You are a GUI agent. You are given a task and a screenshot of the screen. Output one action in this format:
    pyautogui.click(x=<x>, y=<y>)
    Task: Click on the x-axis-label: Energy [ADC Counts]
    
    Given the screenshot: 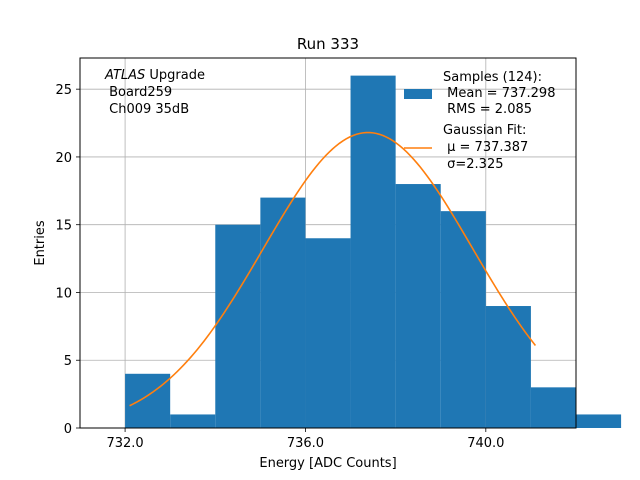 What is the action you would take?
    pyautogui.click(x=327, y=463)
    